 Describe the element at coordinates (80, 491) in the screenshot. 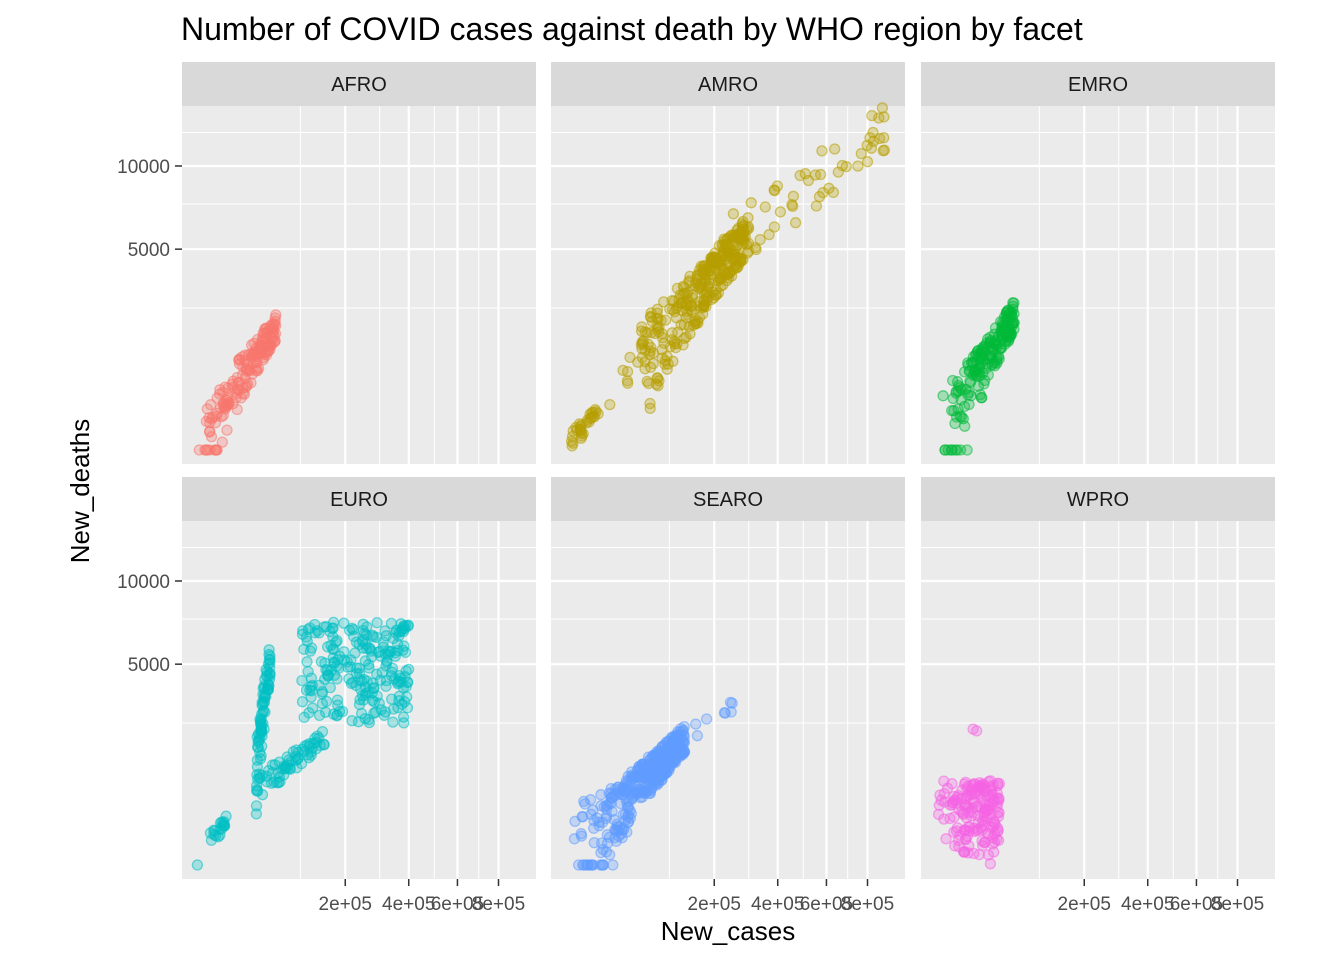

I see `y-axis-title: New_deaths` at that location.